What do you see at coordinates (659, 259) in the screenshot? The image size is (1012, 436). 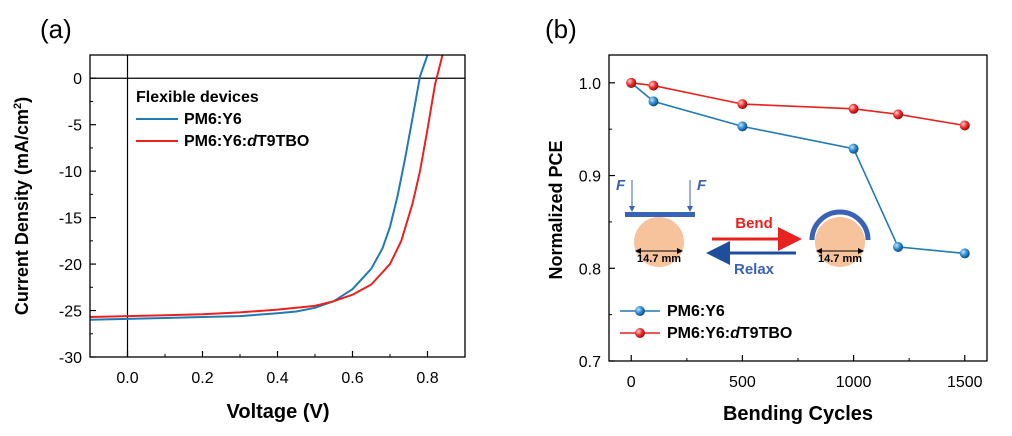 I see `diameter-label-left: 14.7 mm` at bounding box center [659, 259].